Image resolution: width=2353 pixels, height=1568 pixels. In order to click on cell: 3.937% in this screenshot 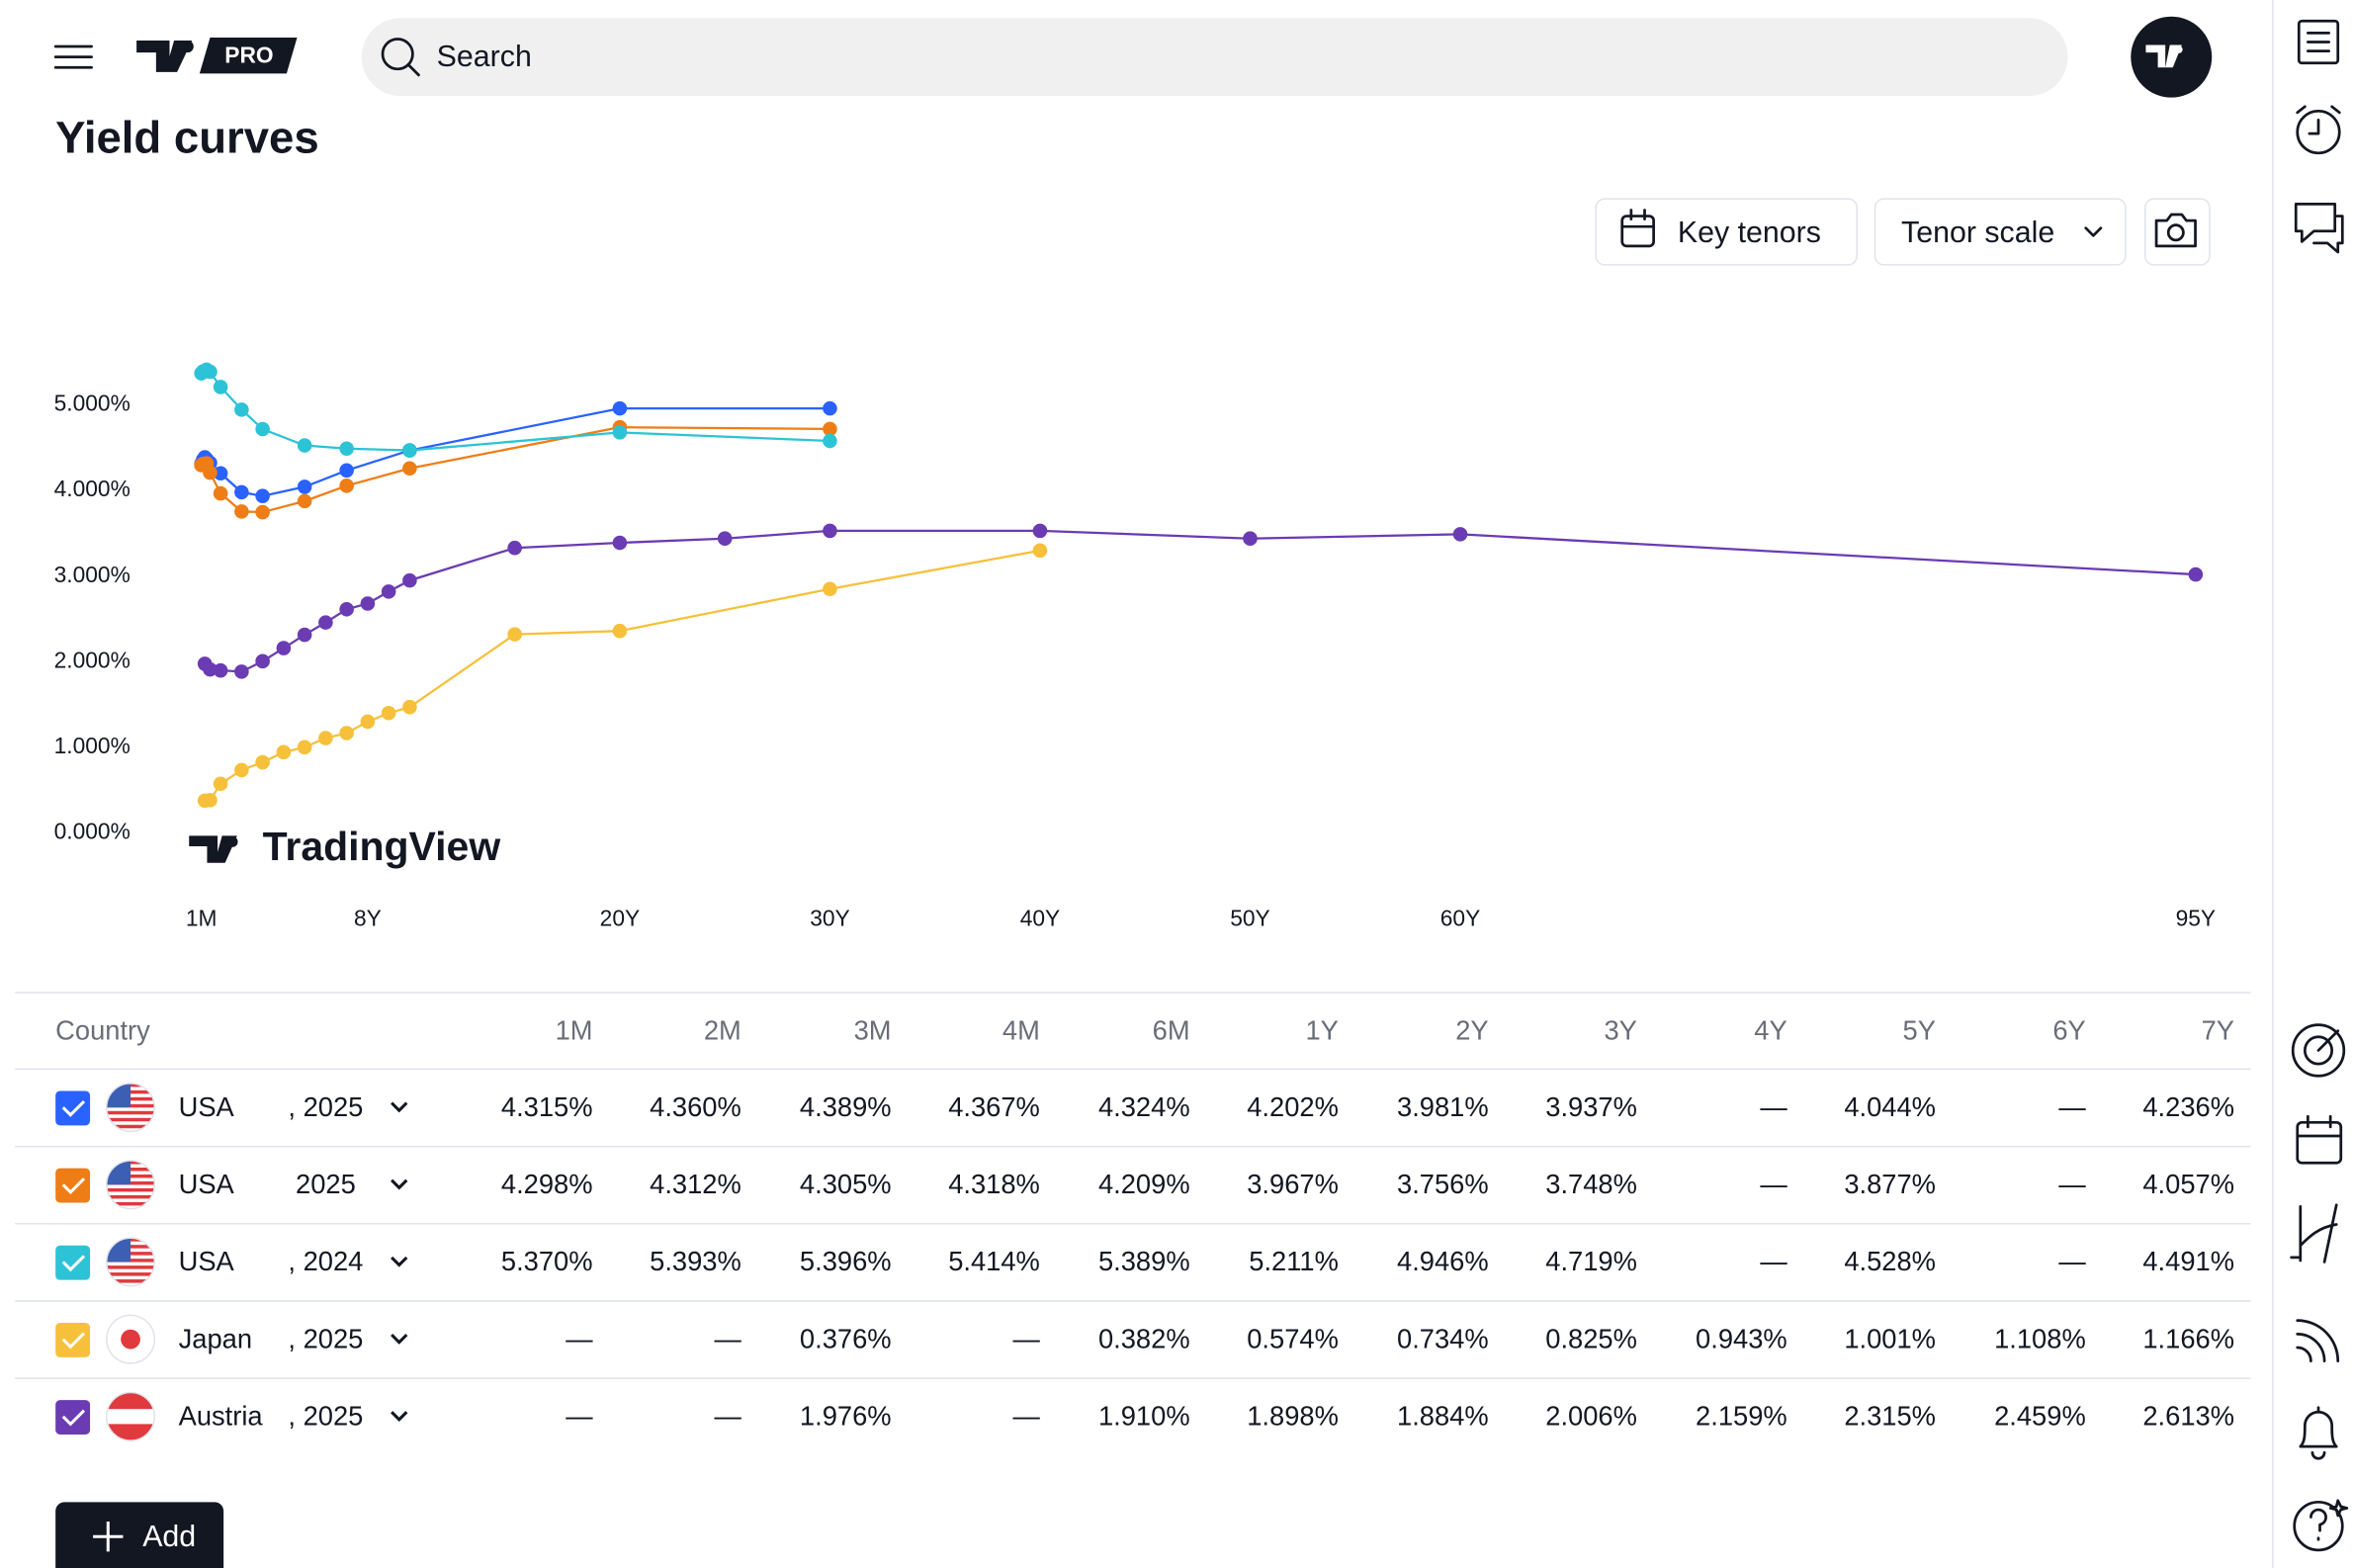, I will do `click(1591, 1106)`.